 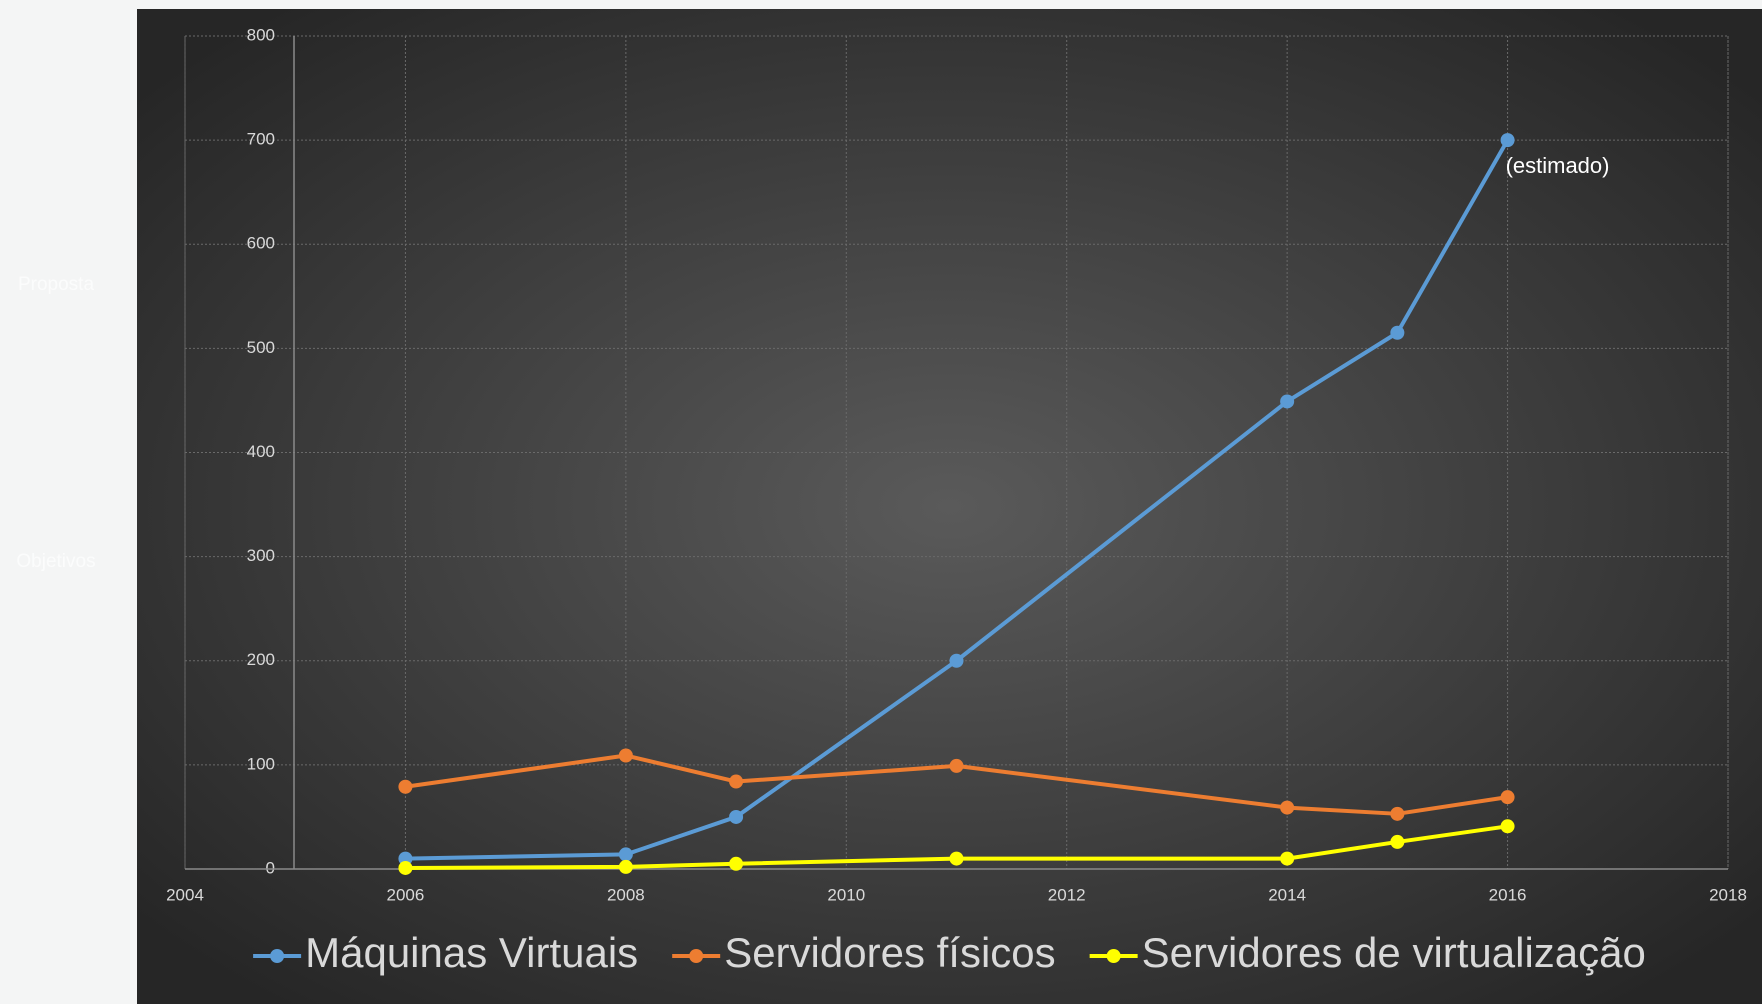 What do you see at coordinates (56, 284) in the screenshot?
I see `sidebar-item: Proposta` at bounding box center [56, 284].